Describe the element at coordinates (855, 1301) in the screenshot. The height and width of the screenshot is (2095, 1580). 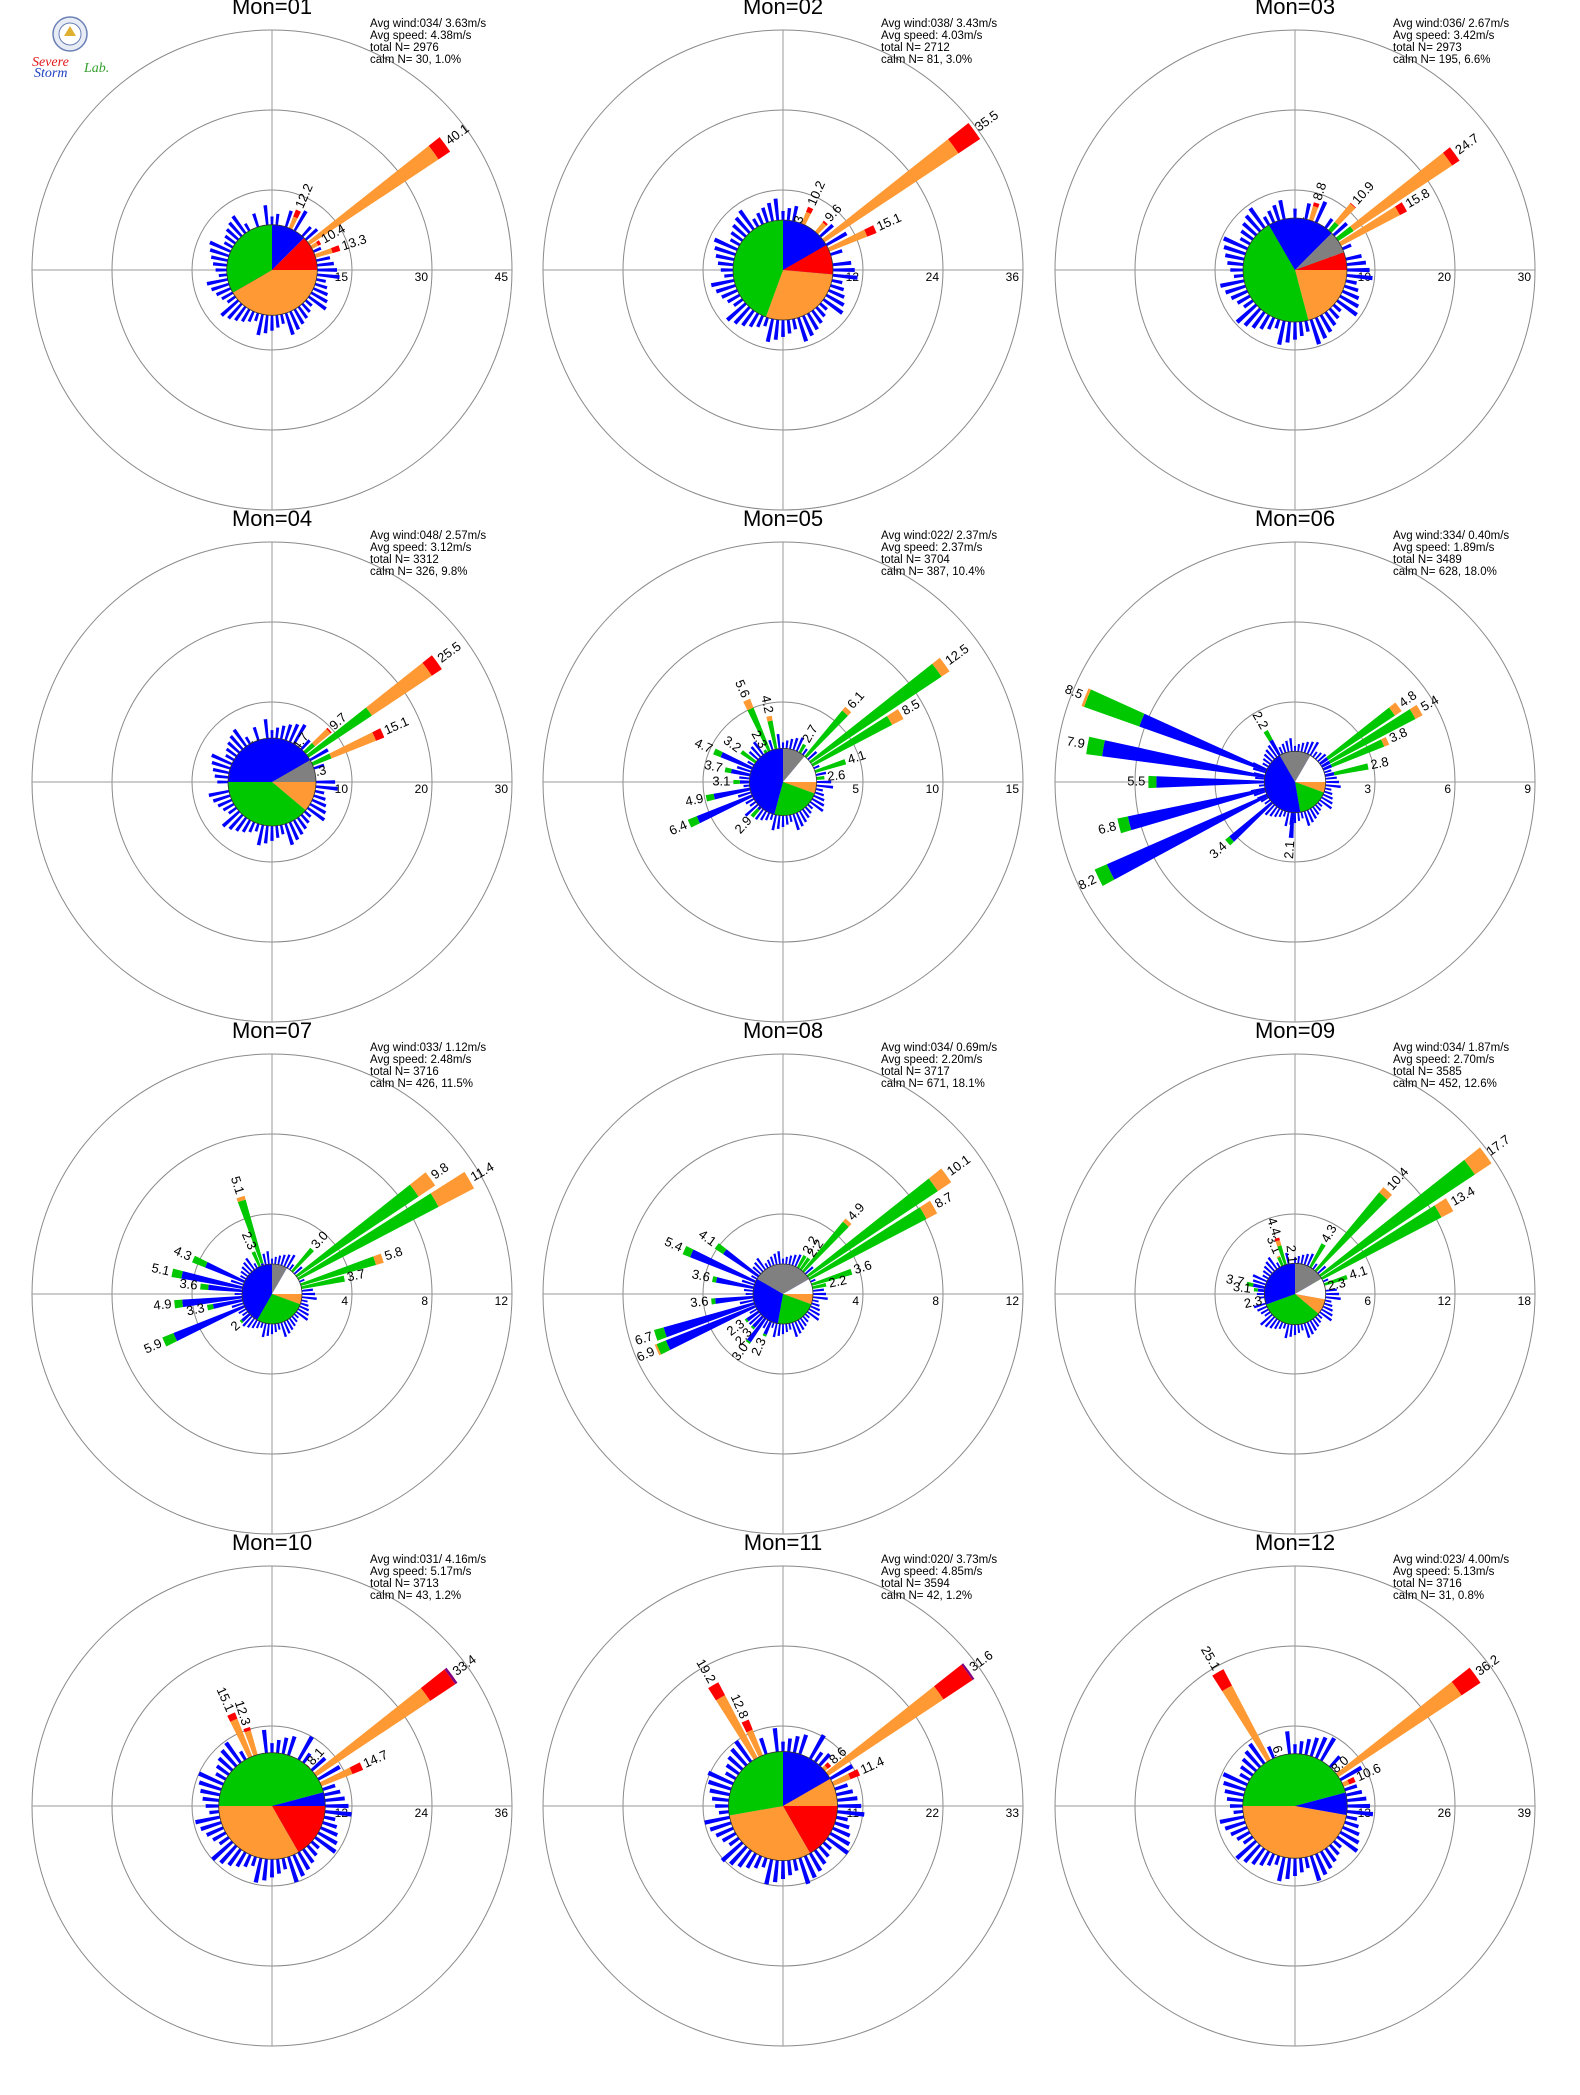
I see `ring-label: 4` at that location.